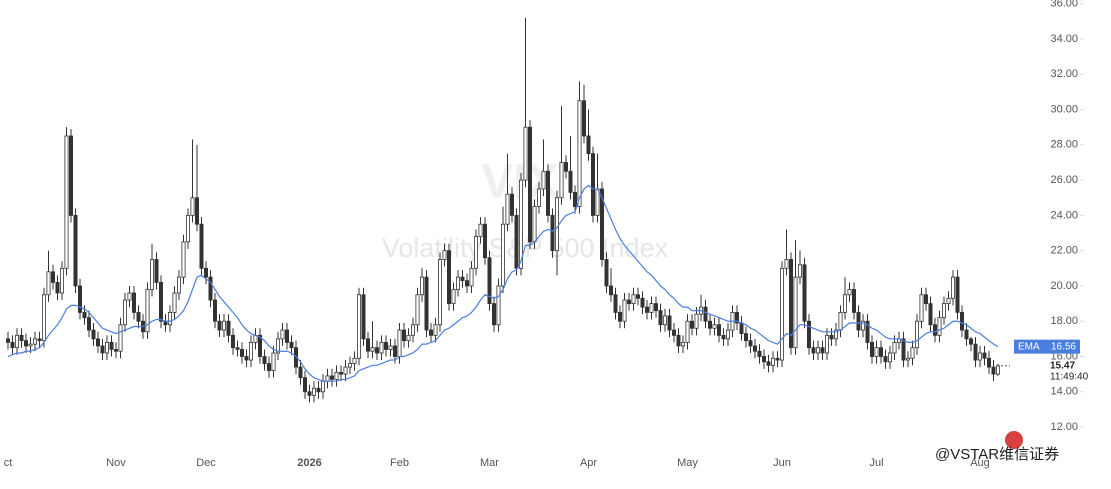  What do you see at coordinates (1064, 39) in the screenshot?
I see `y-tick-label: 34.00` at bounding box center [1064, 39].